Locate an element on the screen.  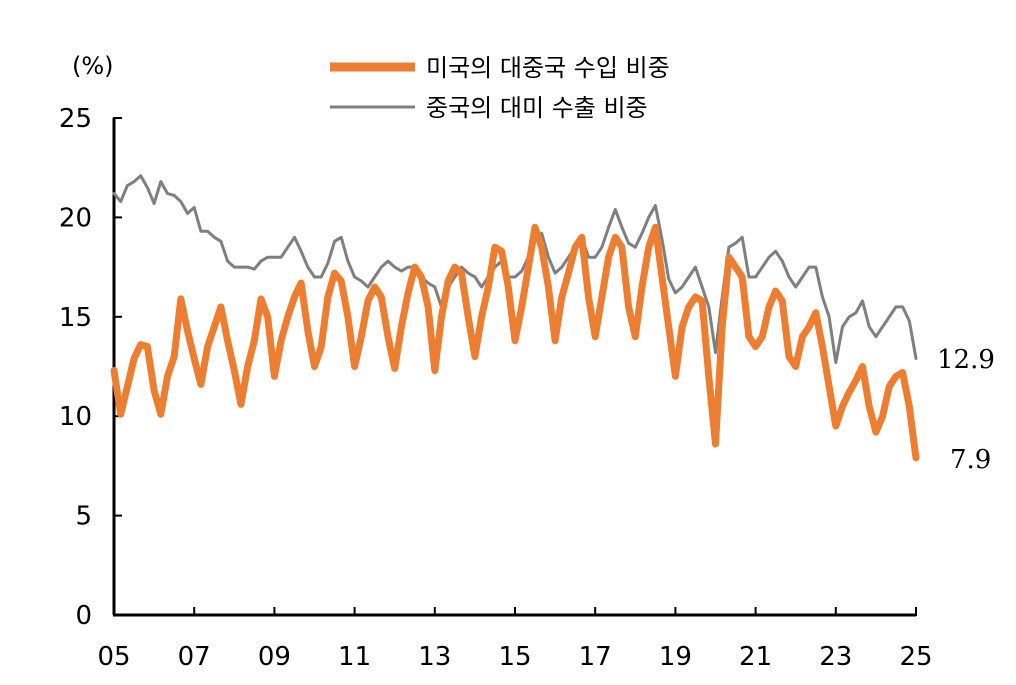
x-tick-label: 13 is located at coordinates (434, 657).